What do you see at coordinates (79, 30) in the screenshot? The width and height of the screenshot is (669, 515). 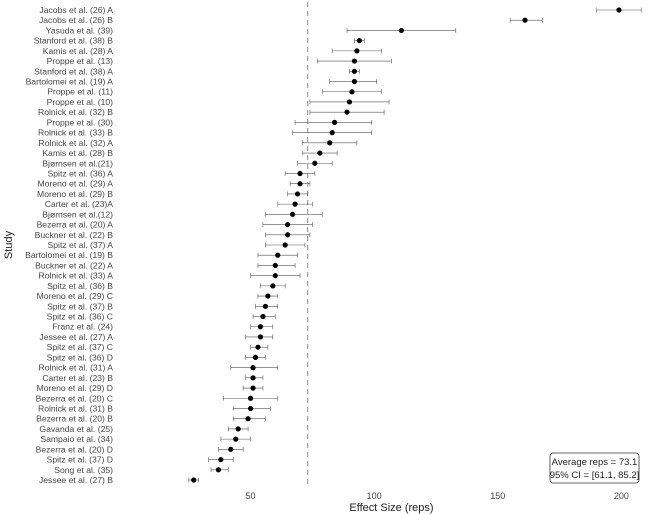 I see `study-label: Yasuda et al. (39)` at bounding box center [79, 30].